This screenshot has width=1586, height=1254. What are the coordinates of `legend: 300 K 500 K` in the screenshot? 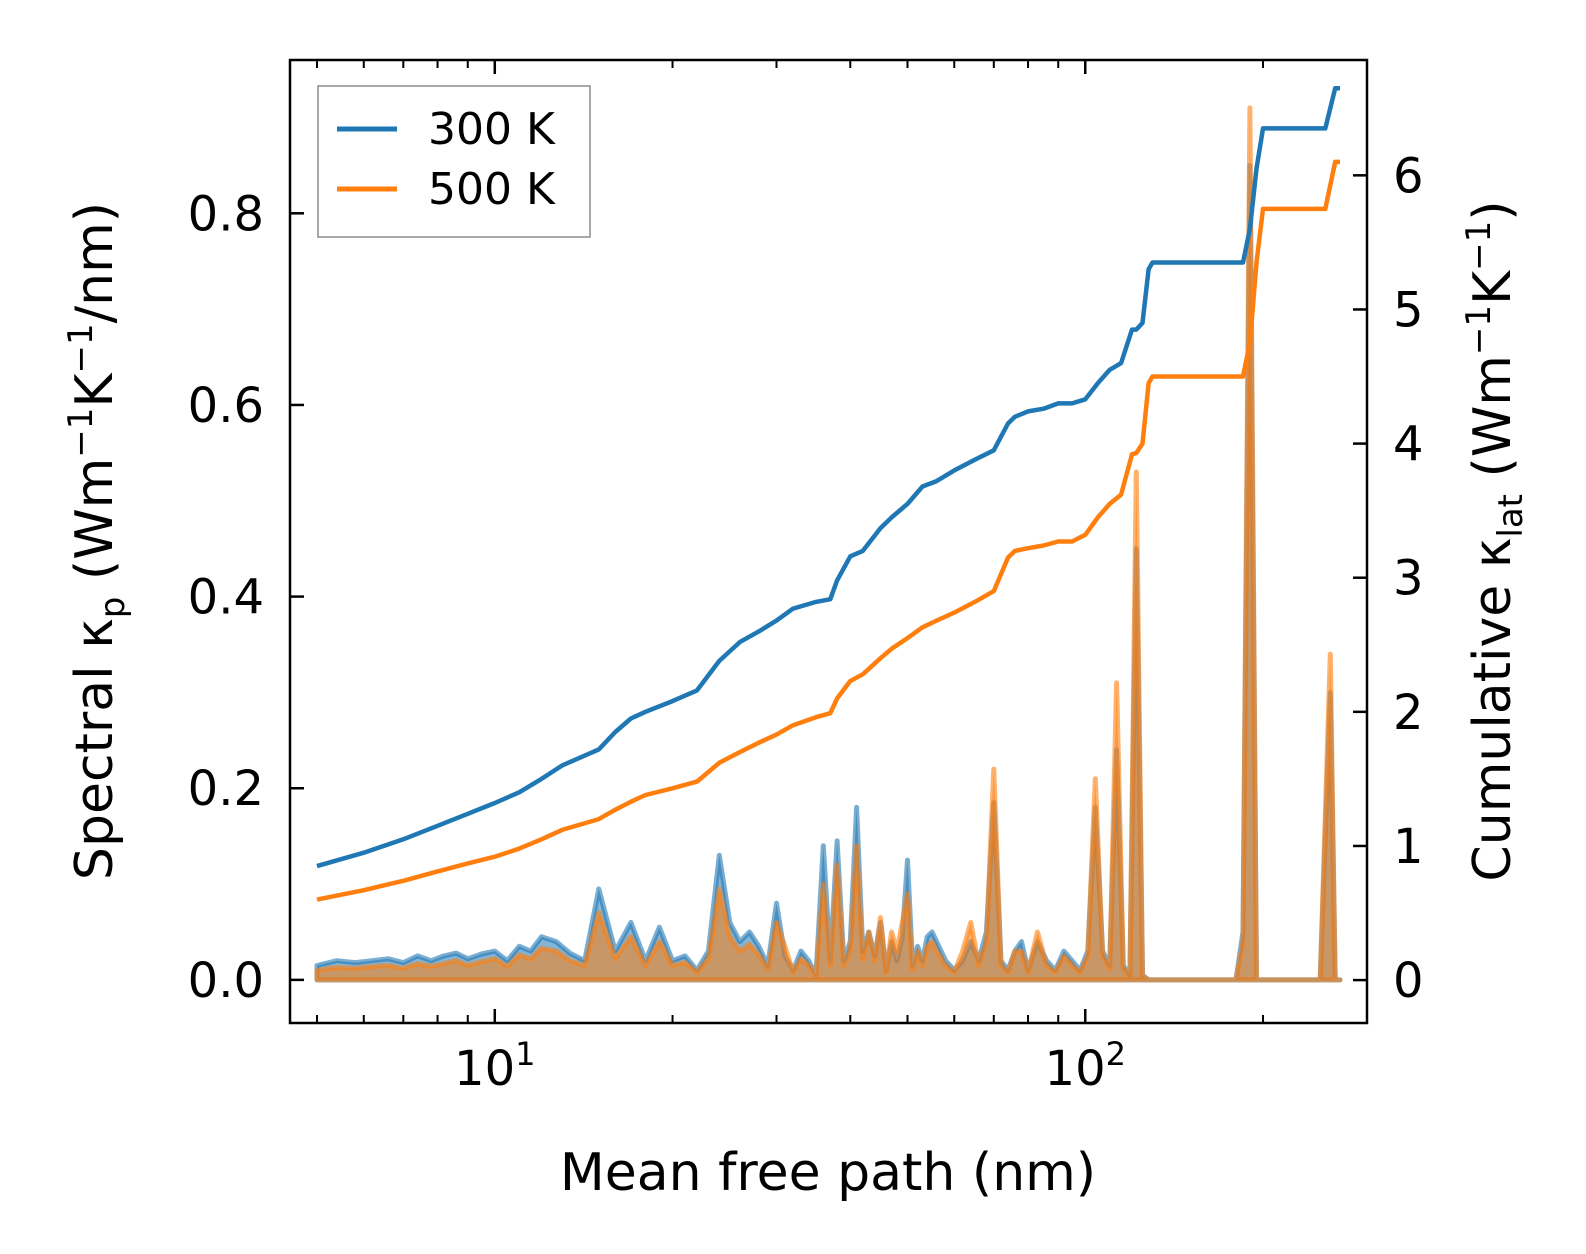 It's located at (454, 161).